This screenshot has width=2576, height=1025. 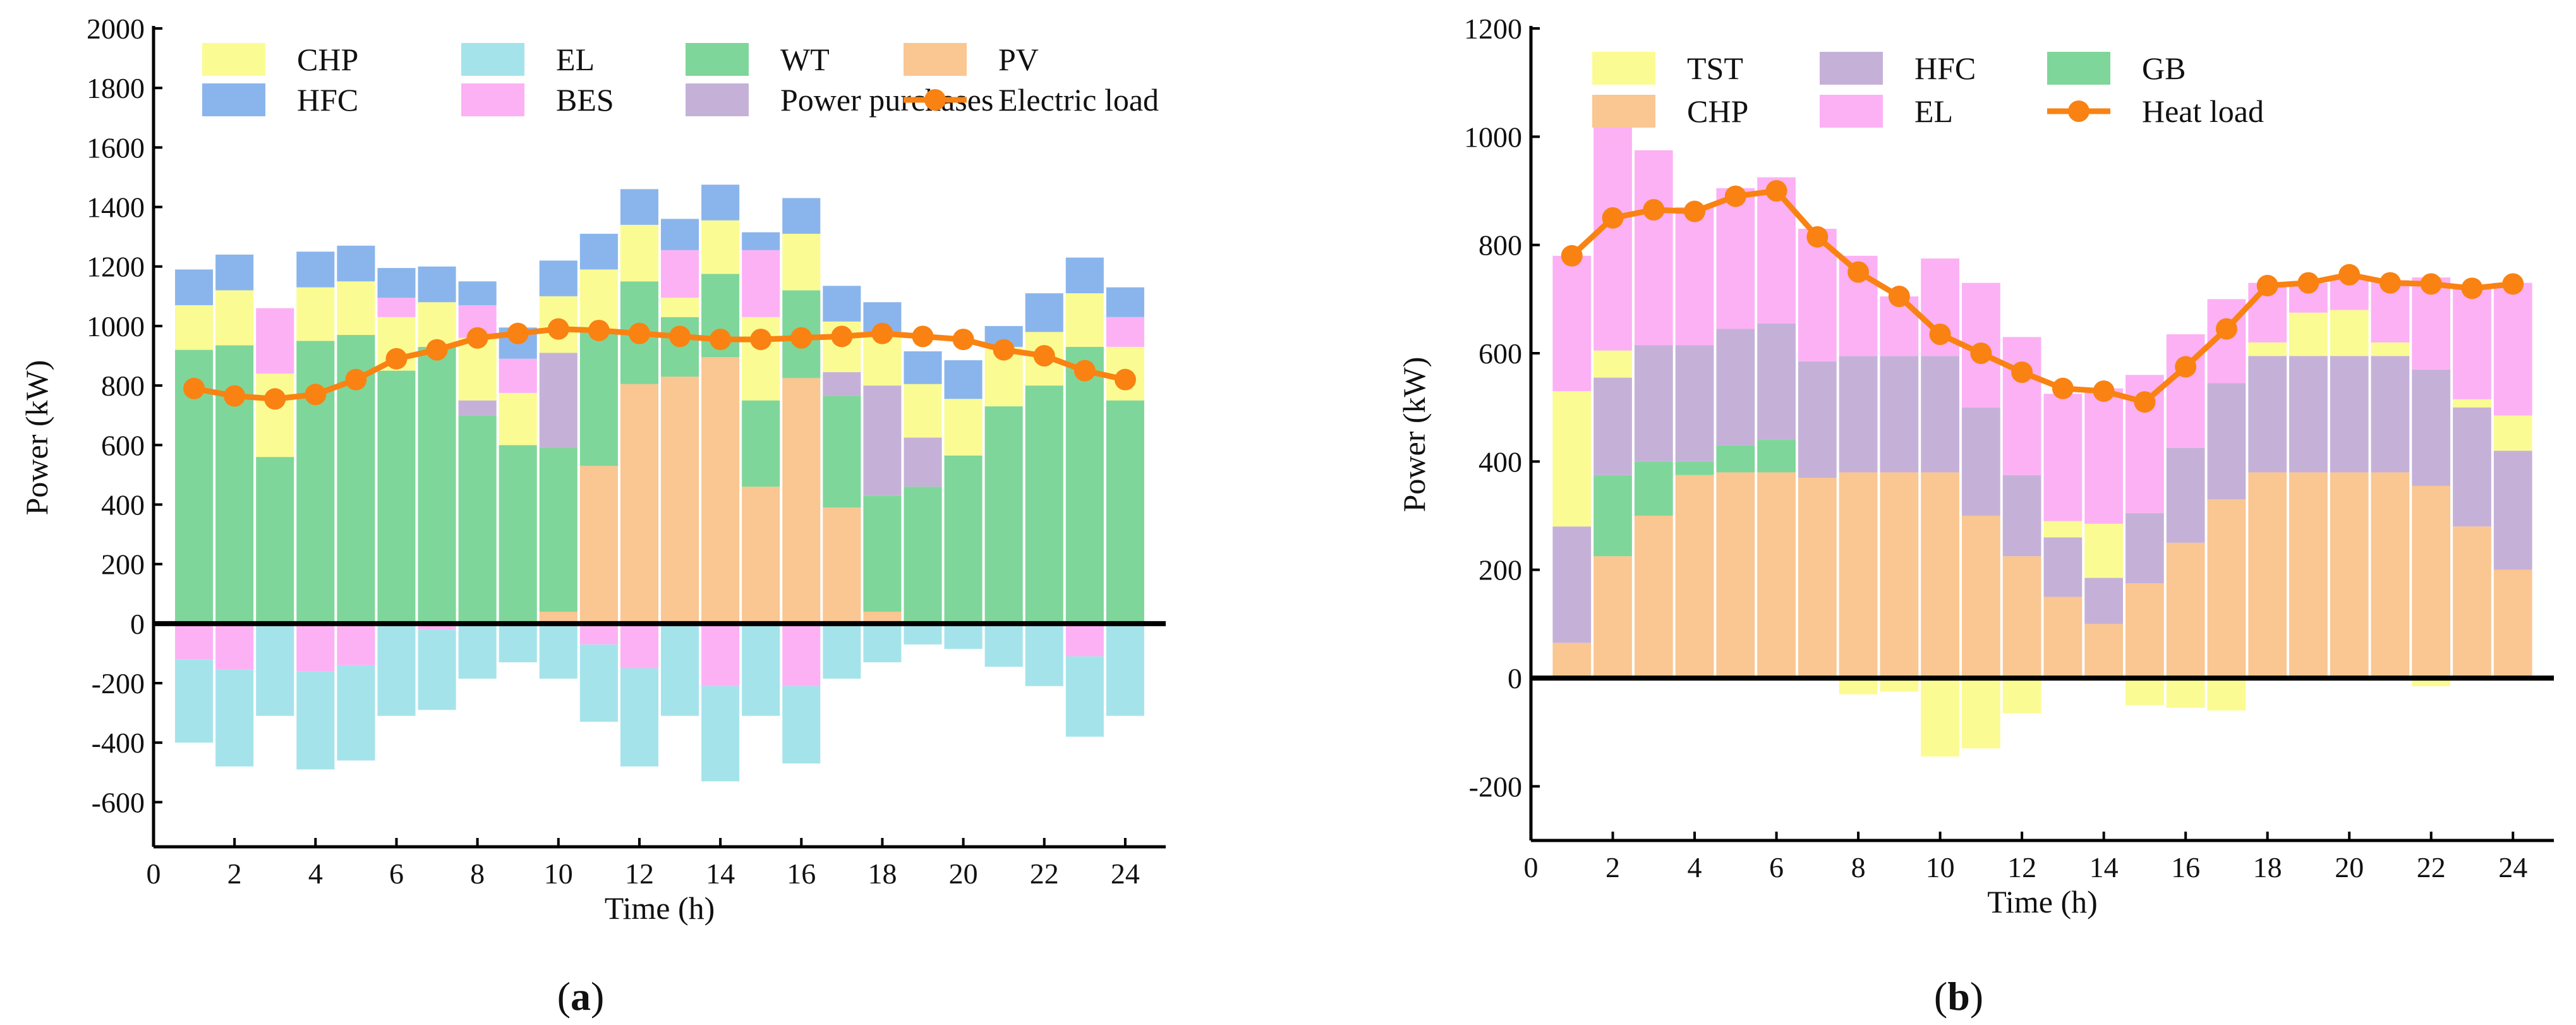 I want to click on legend-swatch-tst, so click(x=1623, y=69).